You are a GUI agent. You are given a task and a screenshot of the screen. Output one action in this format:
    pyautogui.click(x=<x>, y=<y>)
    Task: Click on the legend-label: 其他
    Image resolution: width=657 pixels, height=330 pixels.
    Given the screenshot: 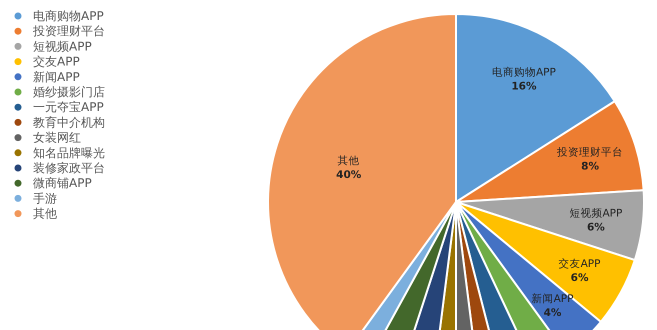 What is the action you would take?
    pyautogui.click(x=45, y=213)
    